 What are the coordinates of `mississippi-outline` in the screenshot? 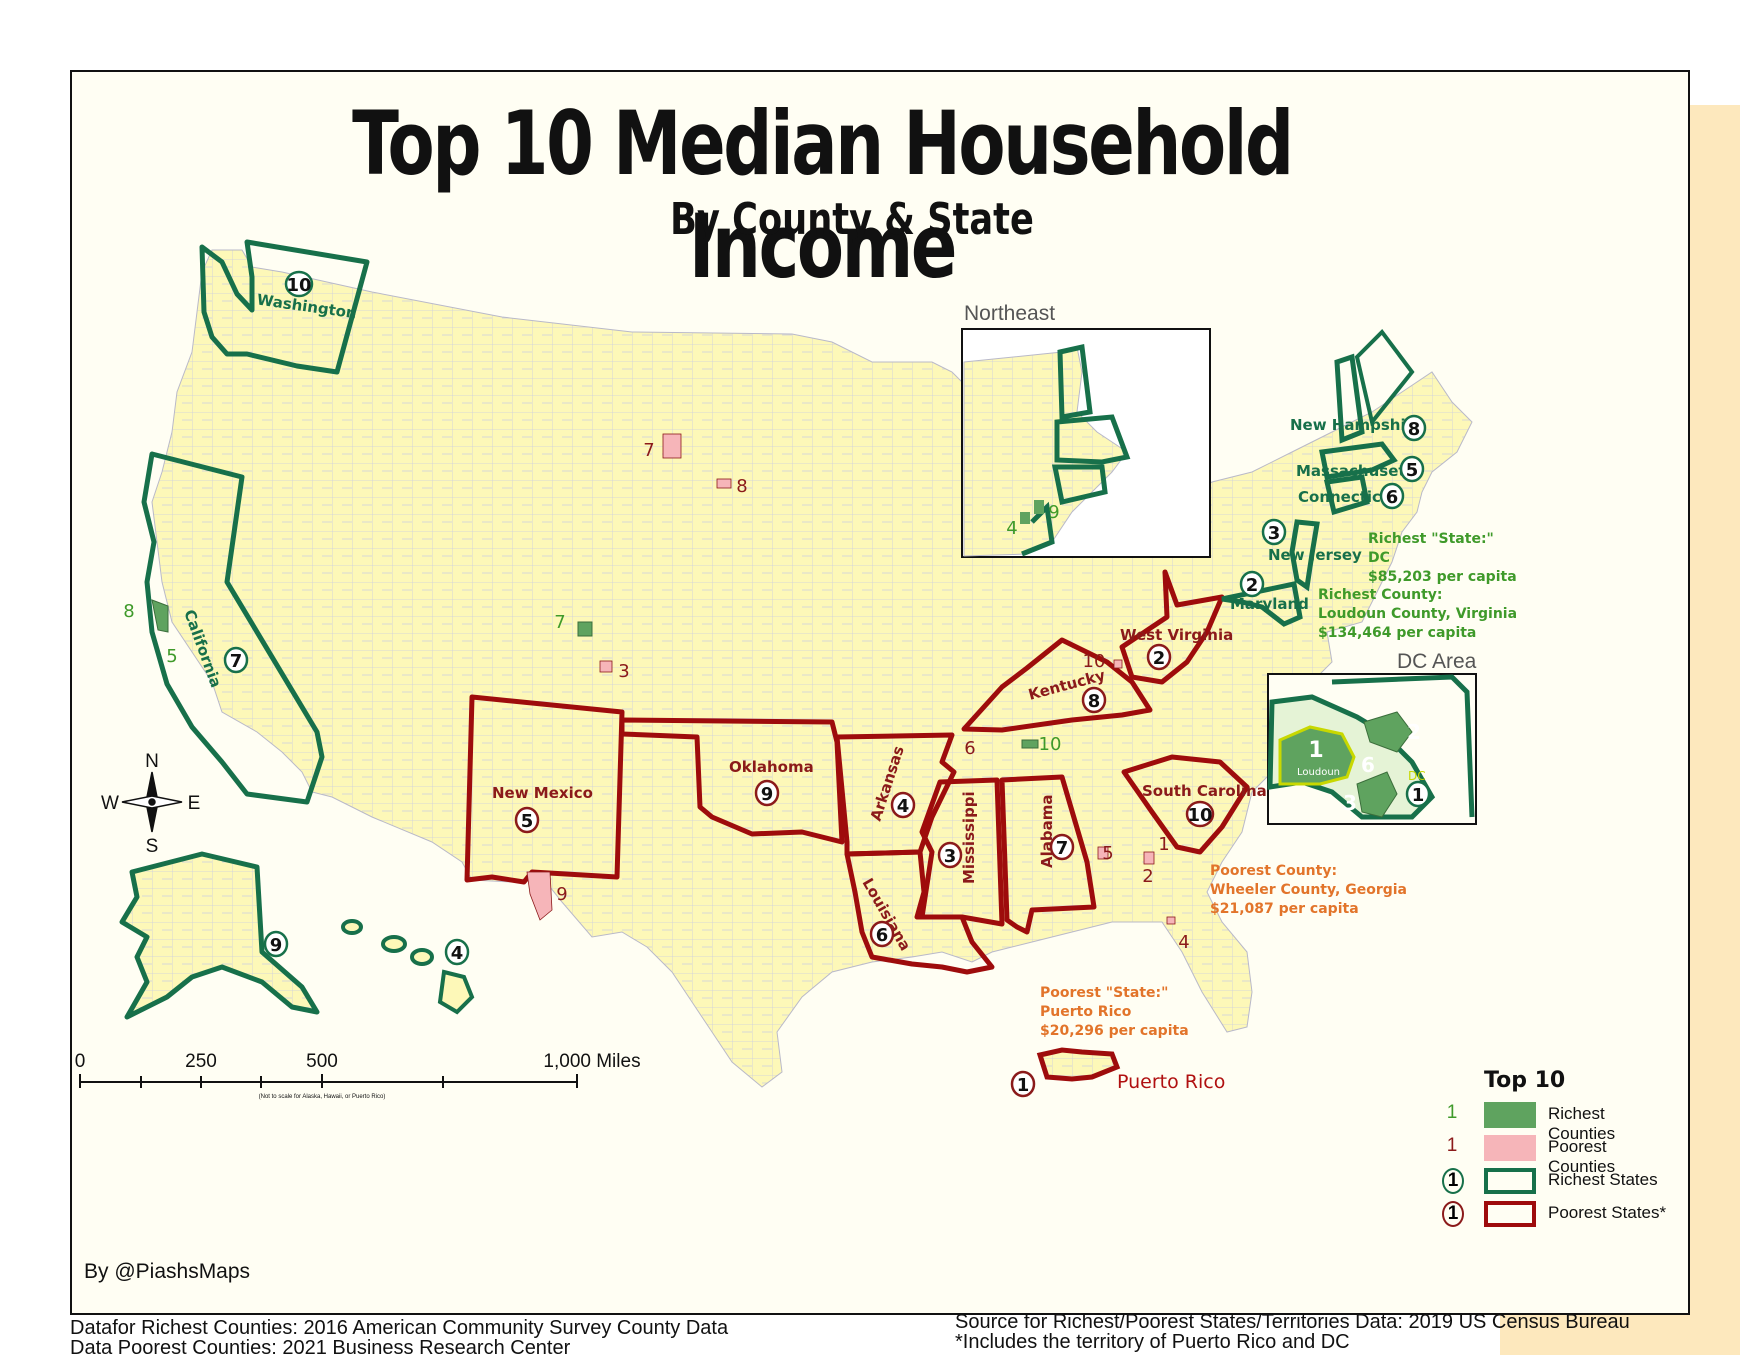 It's located at (962, 852).